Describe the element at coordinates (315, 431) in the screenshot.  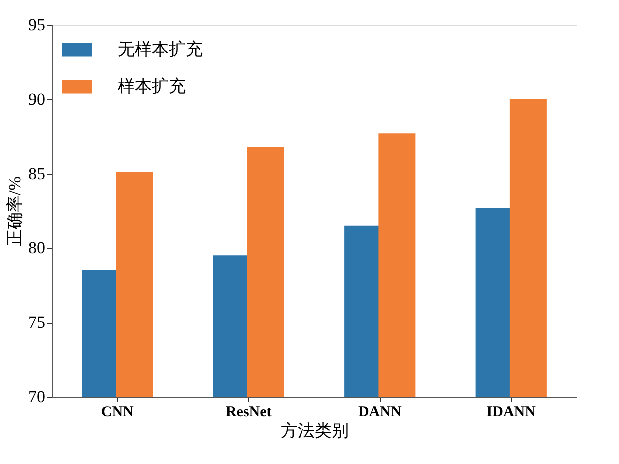
I see `x-axis-title: 方法类别` at that location.